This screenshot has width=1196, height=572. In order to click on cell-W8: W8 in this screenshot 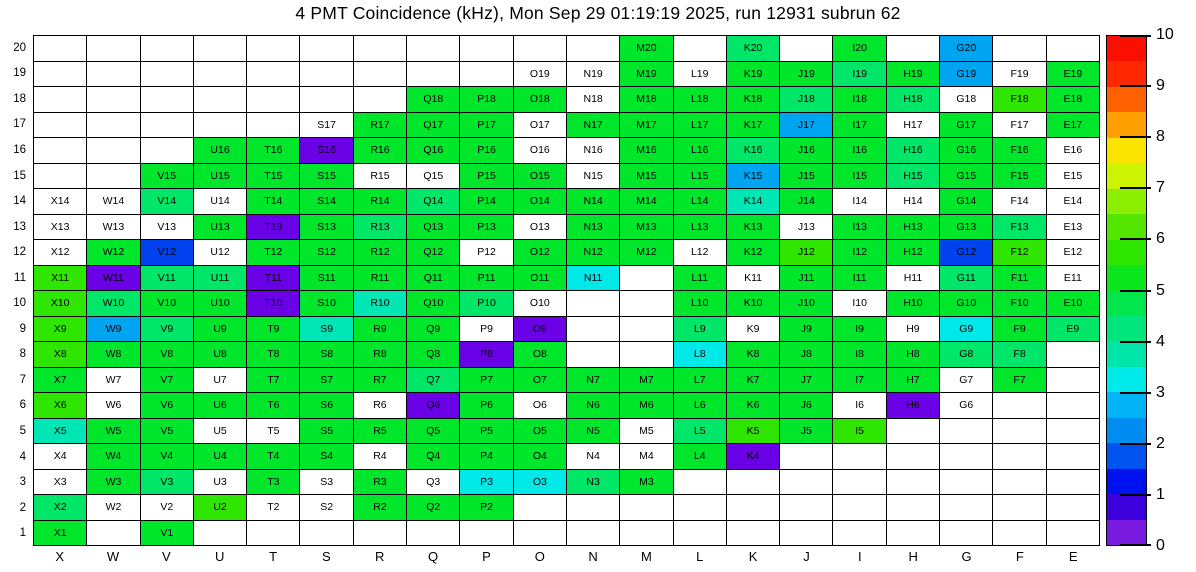, I will do `click(113, 354)`.